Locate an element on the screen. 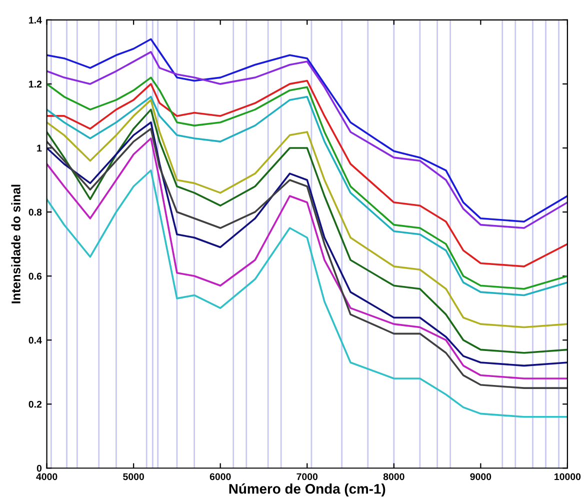  x-tick-label: 6000 is located at coordinates (220, 476).